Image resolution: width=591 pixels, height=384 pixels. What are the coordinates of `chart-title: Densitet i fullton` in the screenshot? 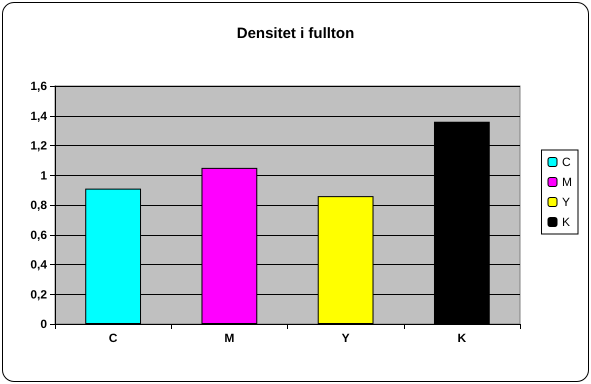 It's located at (295, 33).